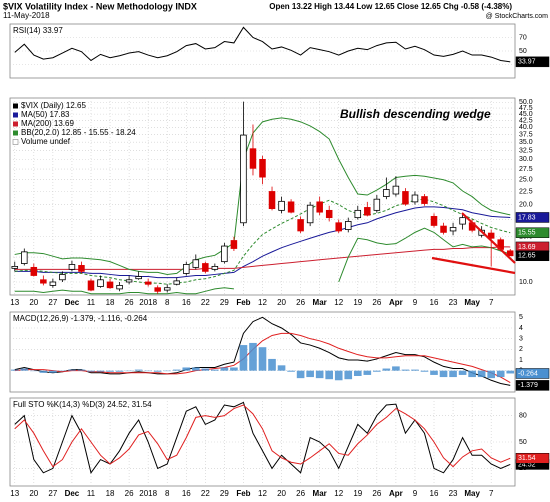  What do you see at coordinates (527, 62) in the screenshot?
I see `value-tag-label: 33.97` at bounding box center [527, 62].